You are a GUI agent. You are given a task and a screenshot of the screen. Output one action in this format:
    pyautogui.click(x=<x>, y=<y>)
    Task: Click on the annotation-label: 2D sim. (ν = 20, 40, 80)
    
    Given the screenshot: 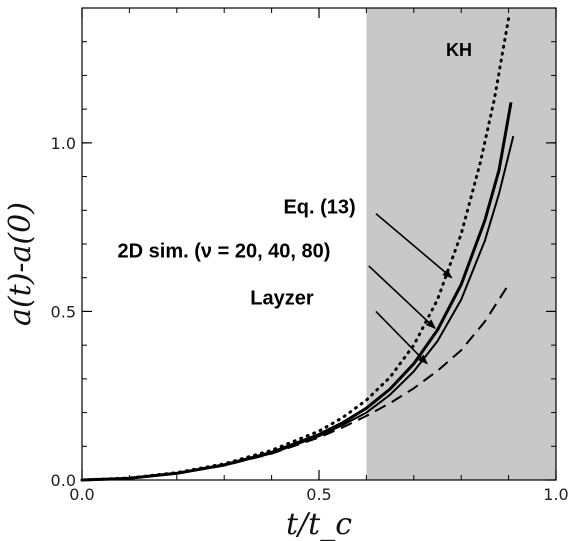 What is the action you would take?
    pyautogui.click(x=224, y=251)
    